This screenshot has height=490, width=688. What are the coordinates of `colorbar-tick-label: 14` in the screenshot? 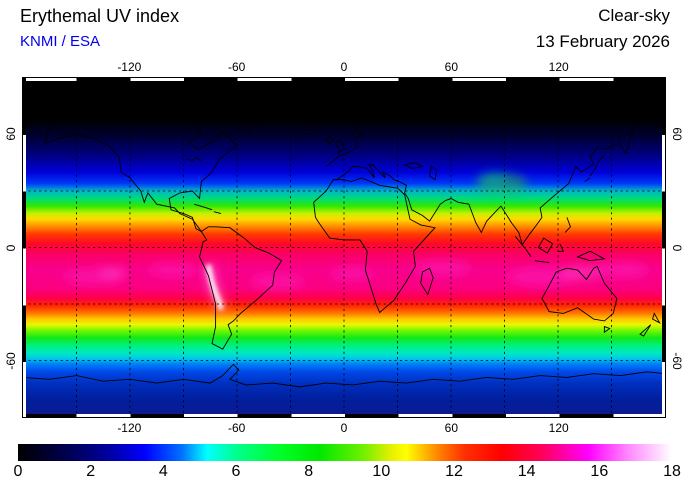 It's located at (526, 471).